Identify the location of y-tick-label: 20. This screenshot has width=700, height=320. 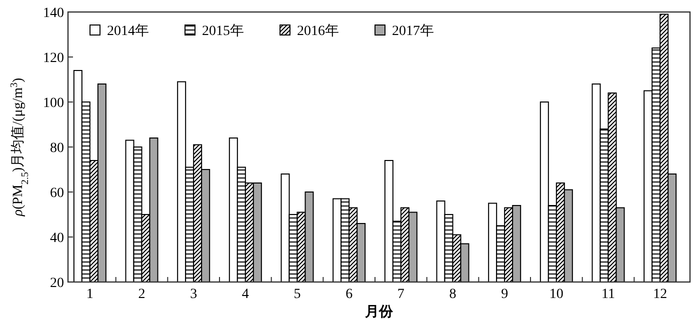
(57, 283).